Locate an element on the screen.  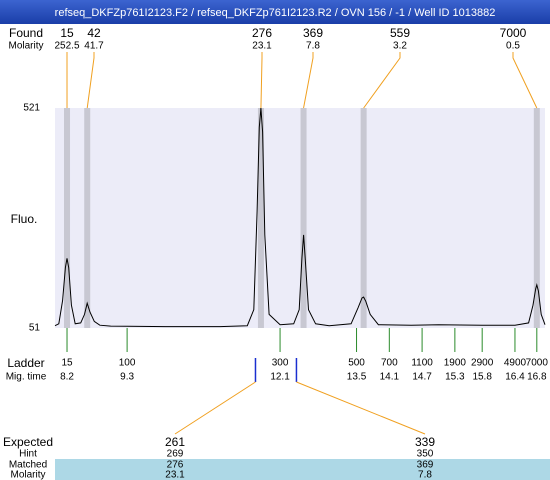
found-size: 42 is located at coordinates (94, 33).